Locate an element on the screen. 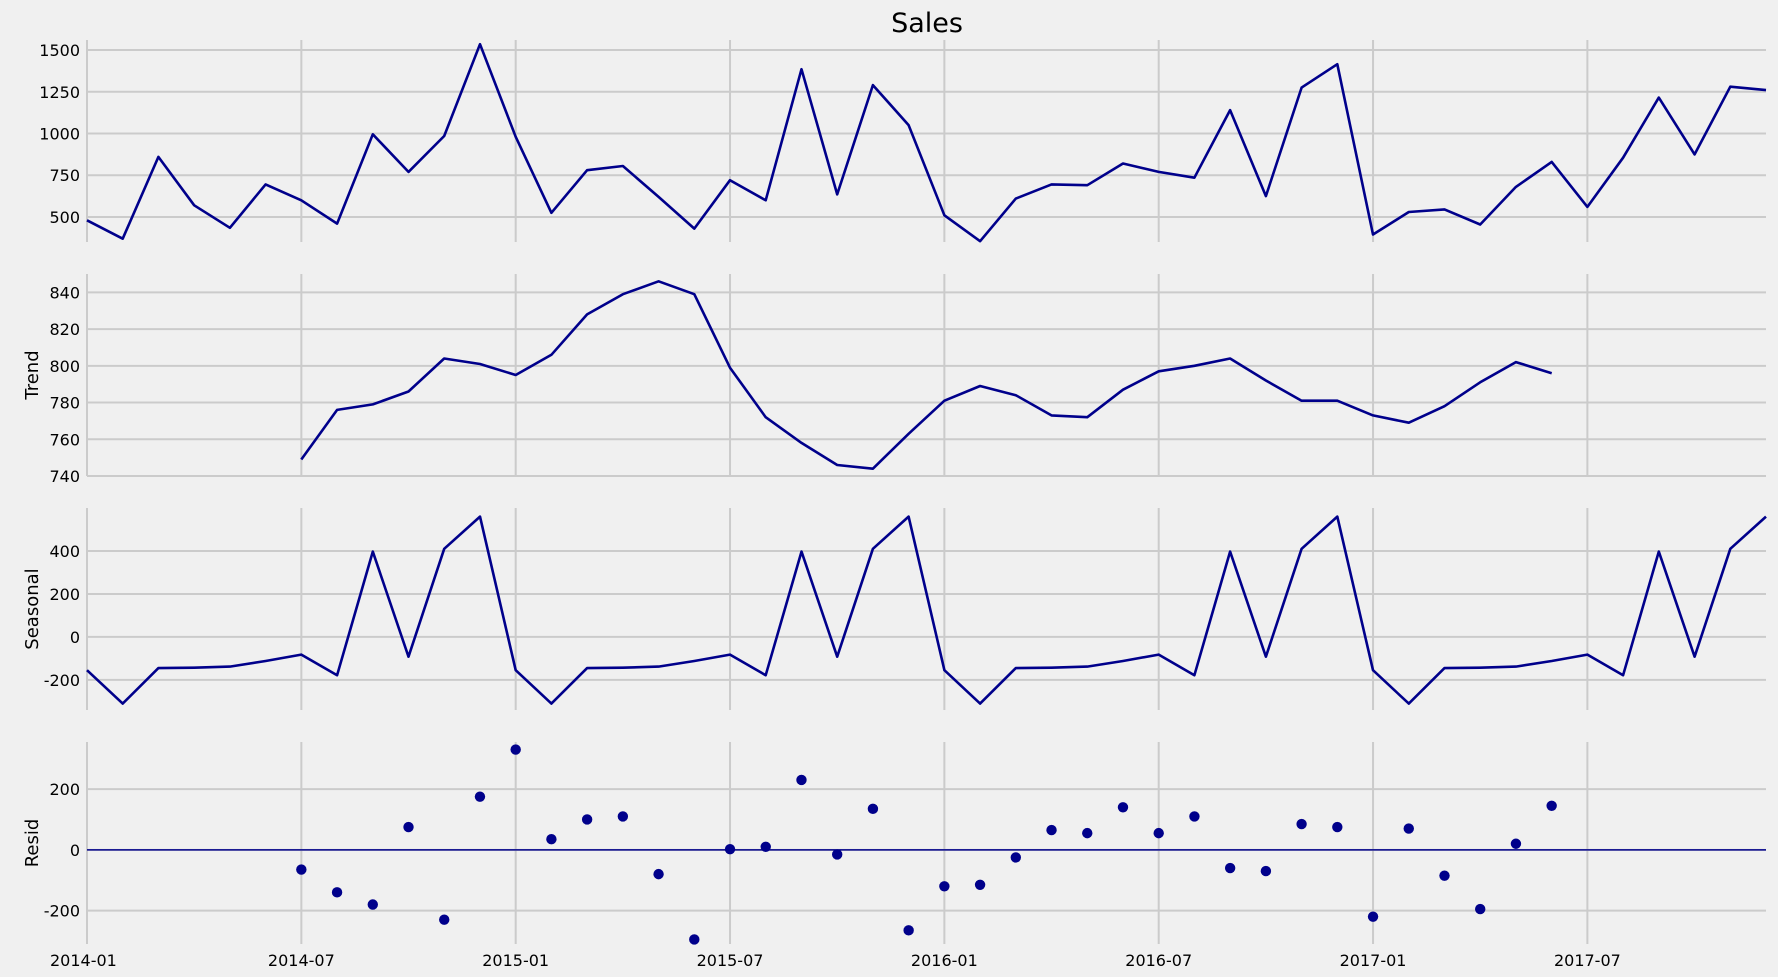  x-tick-label: 2015-01 is located at coordinates (515, 960).